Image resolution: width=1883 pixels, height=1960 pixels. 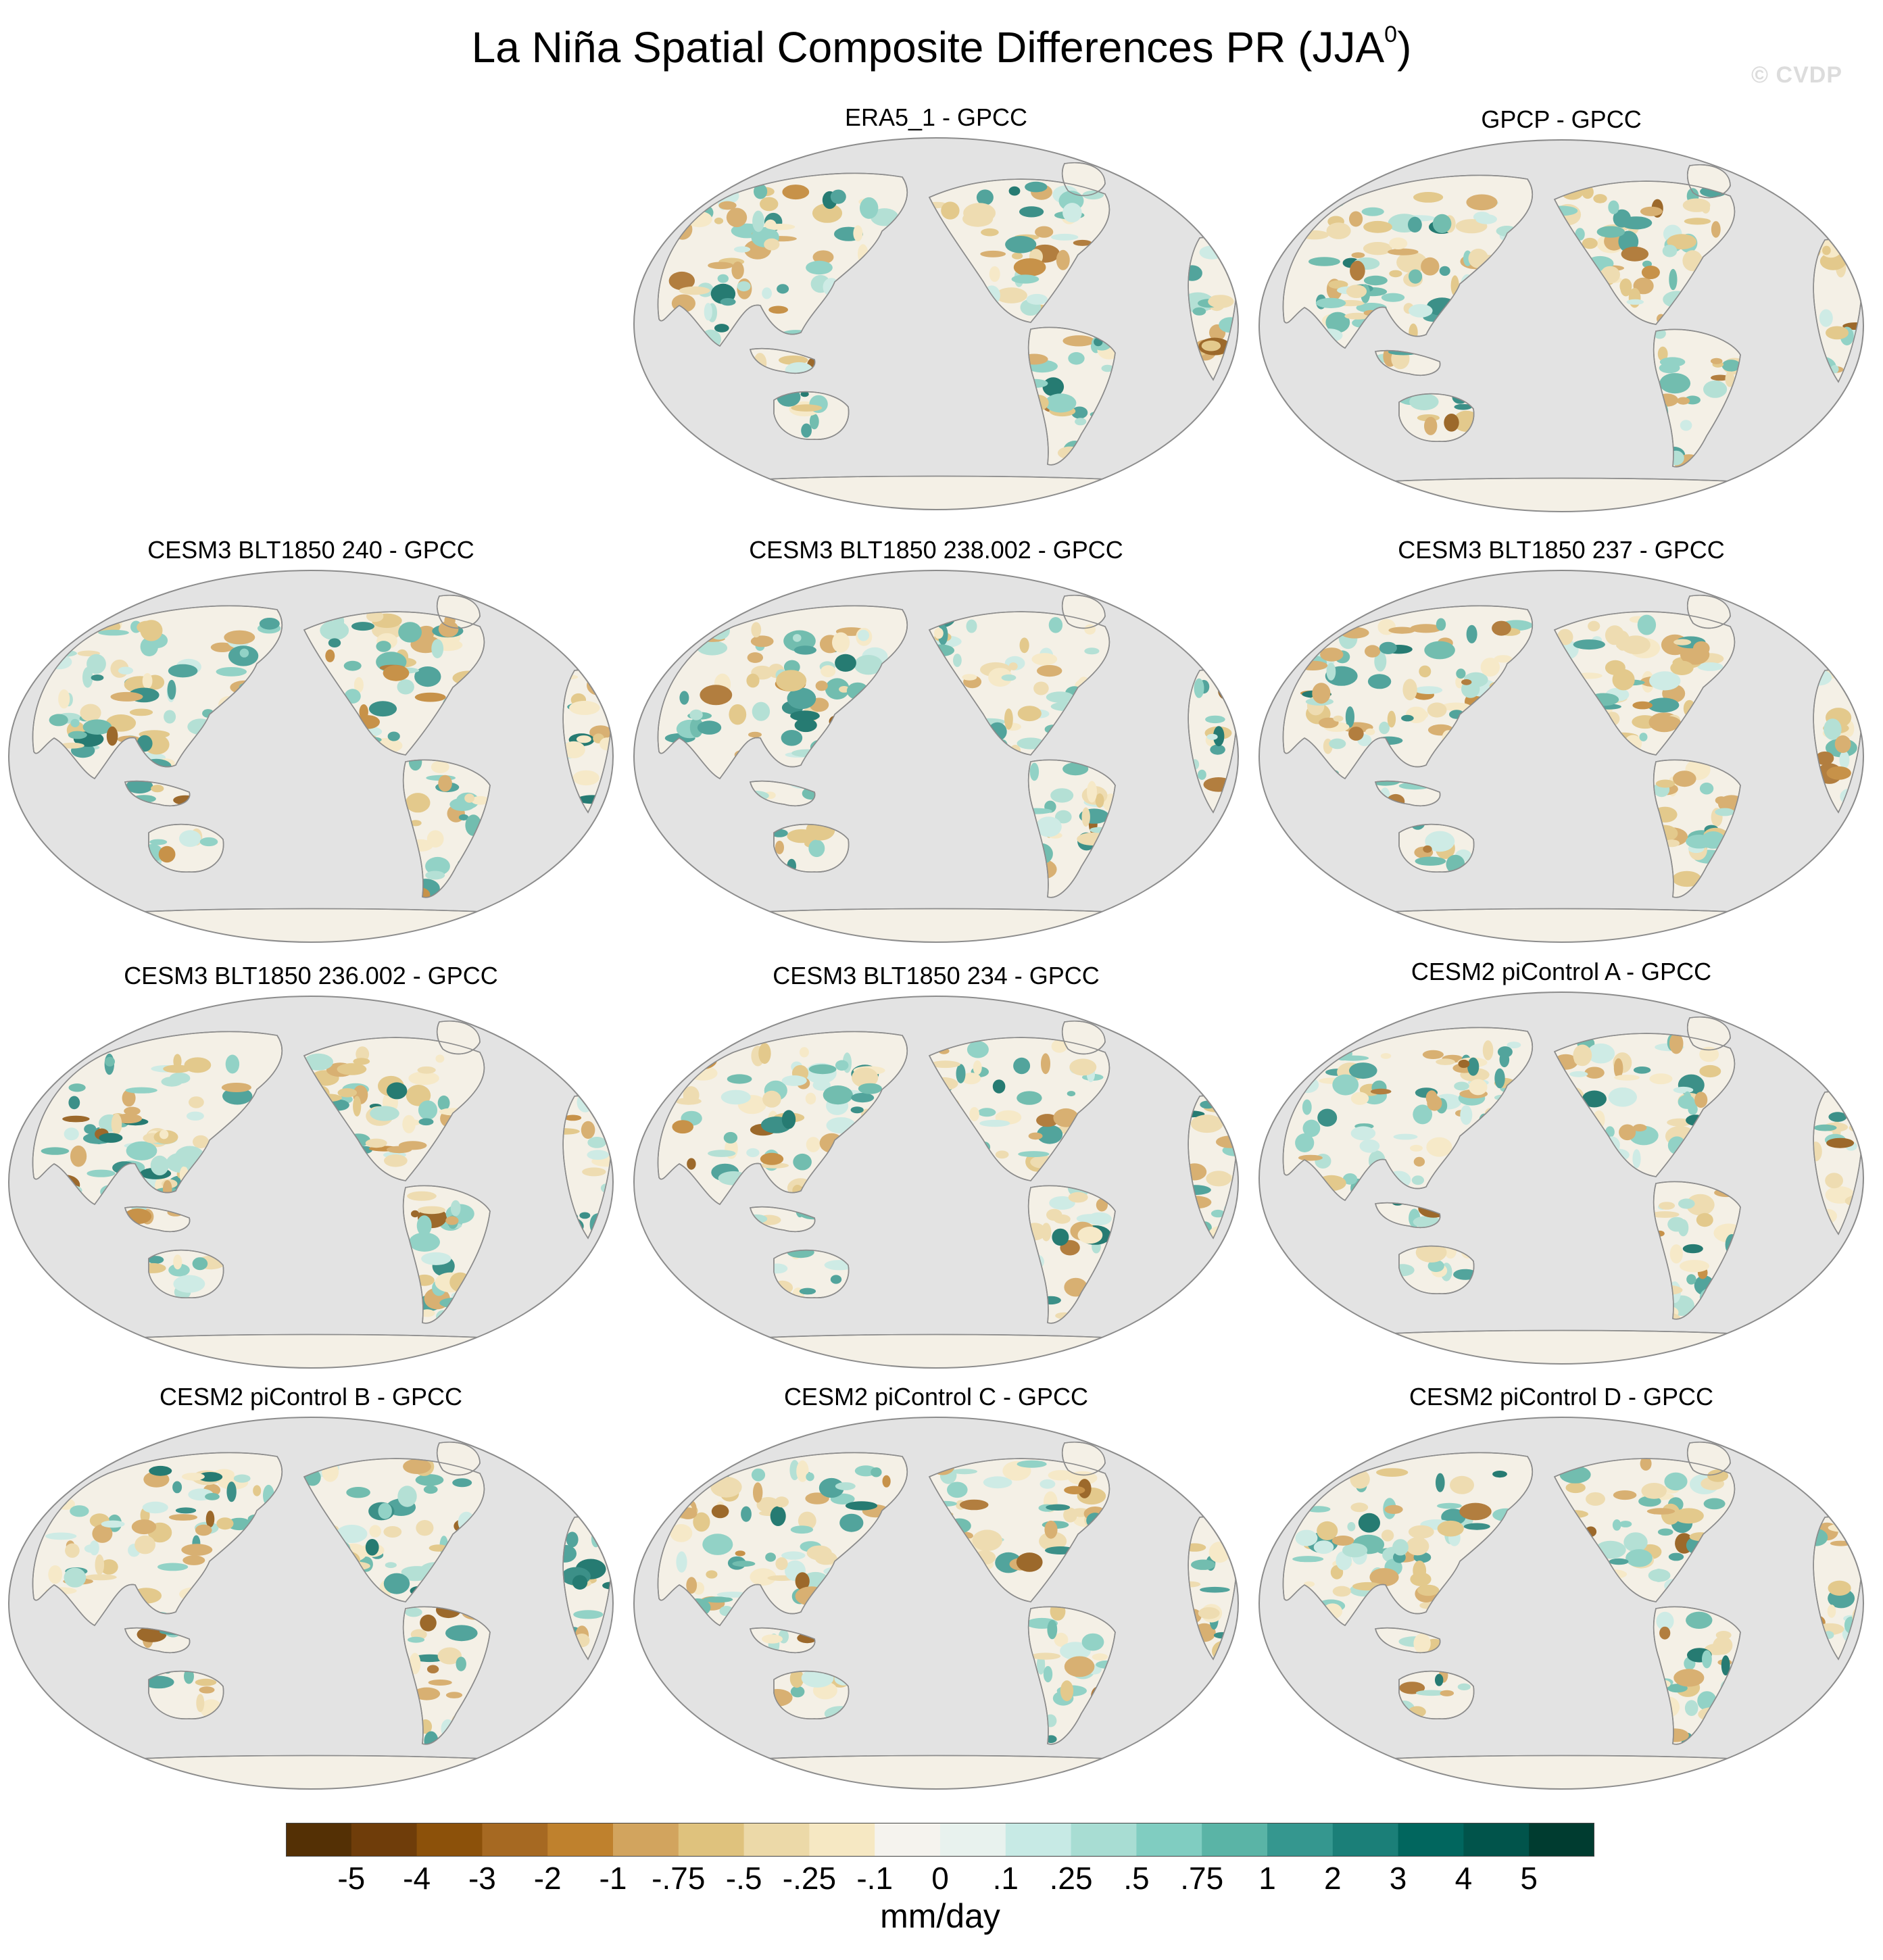 I want to click on colorbar-tick-label: -2, so click(x=547, y=1878).